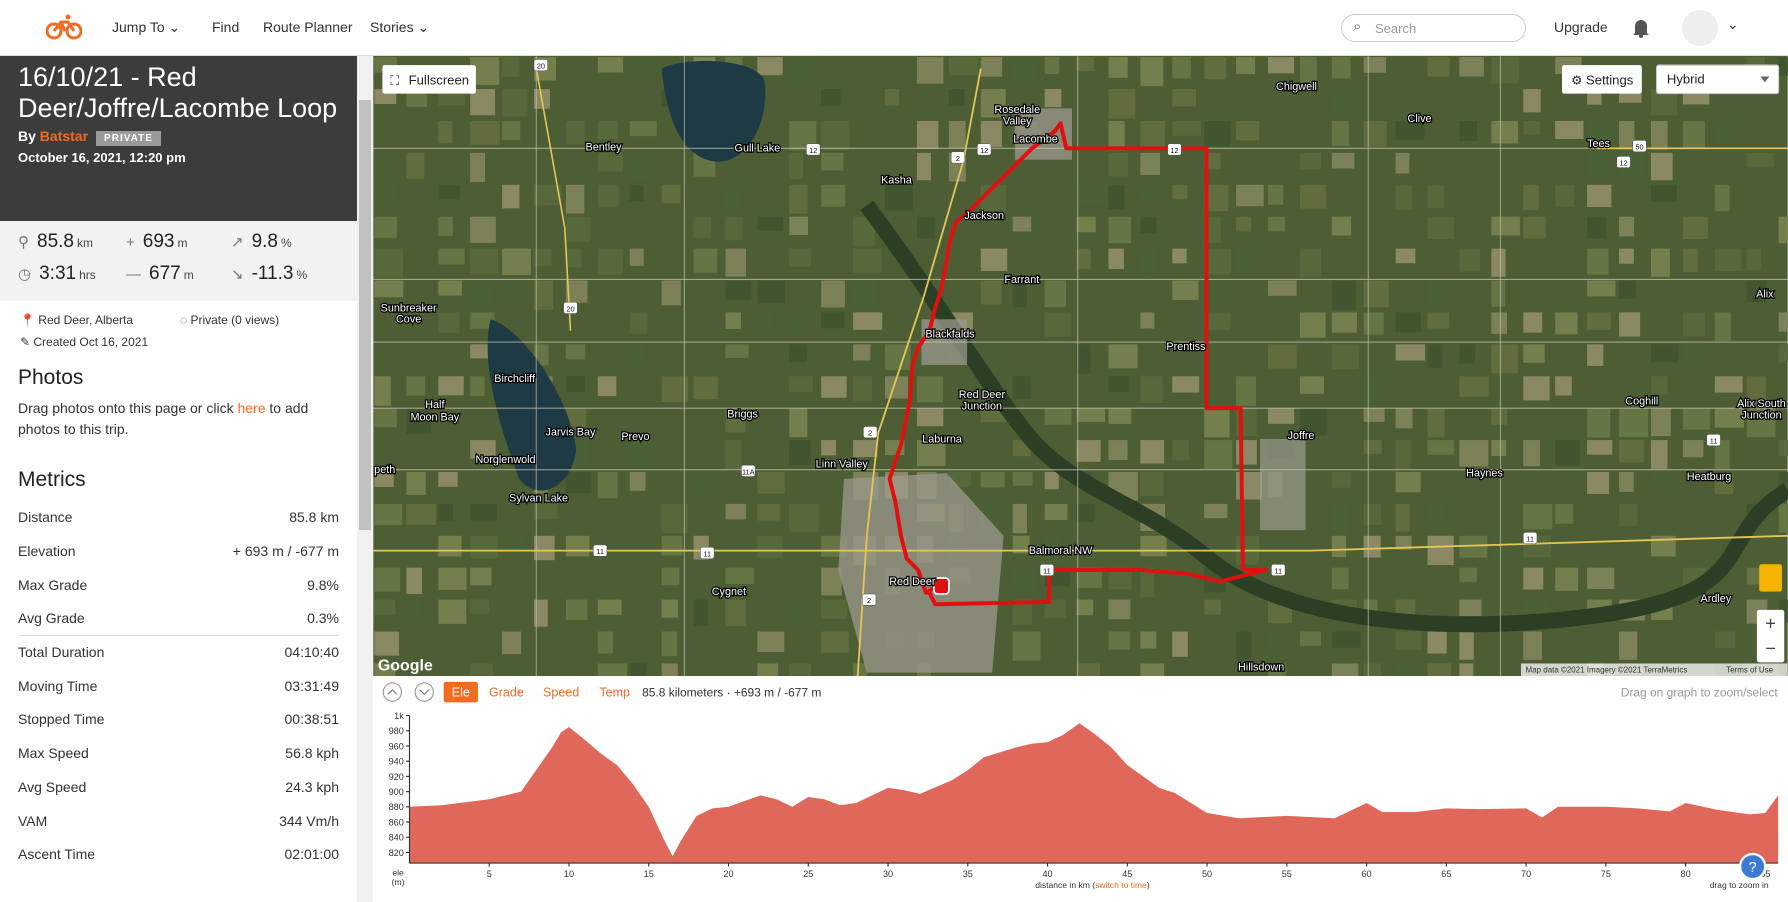 The height and width of the screenshot is (902, 1788). Describe the element at coordinates (308, 27) in the screenshot. I see `nav-route-planner: Route Planner` at that location.